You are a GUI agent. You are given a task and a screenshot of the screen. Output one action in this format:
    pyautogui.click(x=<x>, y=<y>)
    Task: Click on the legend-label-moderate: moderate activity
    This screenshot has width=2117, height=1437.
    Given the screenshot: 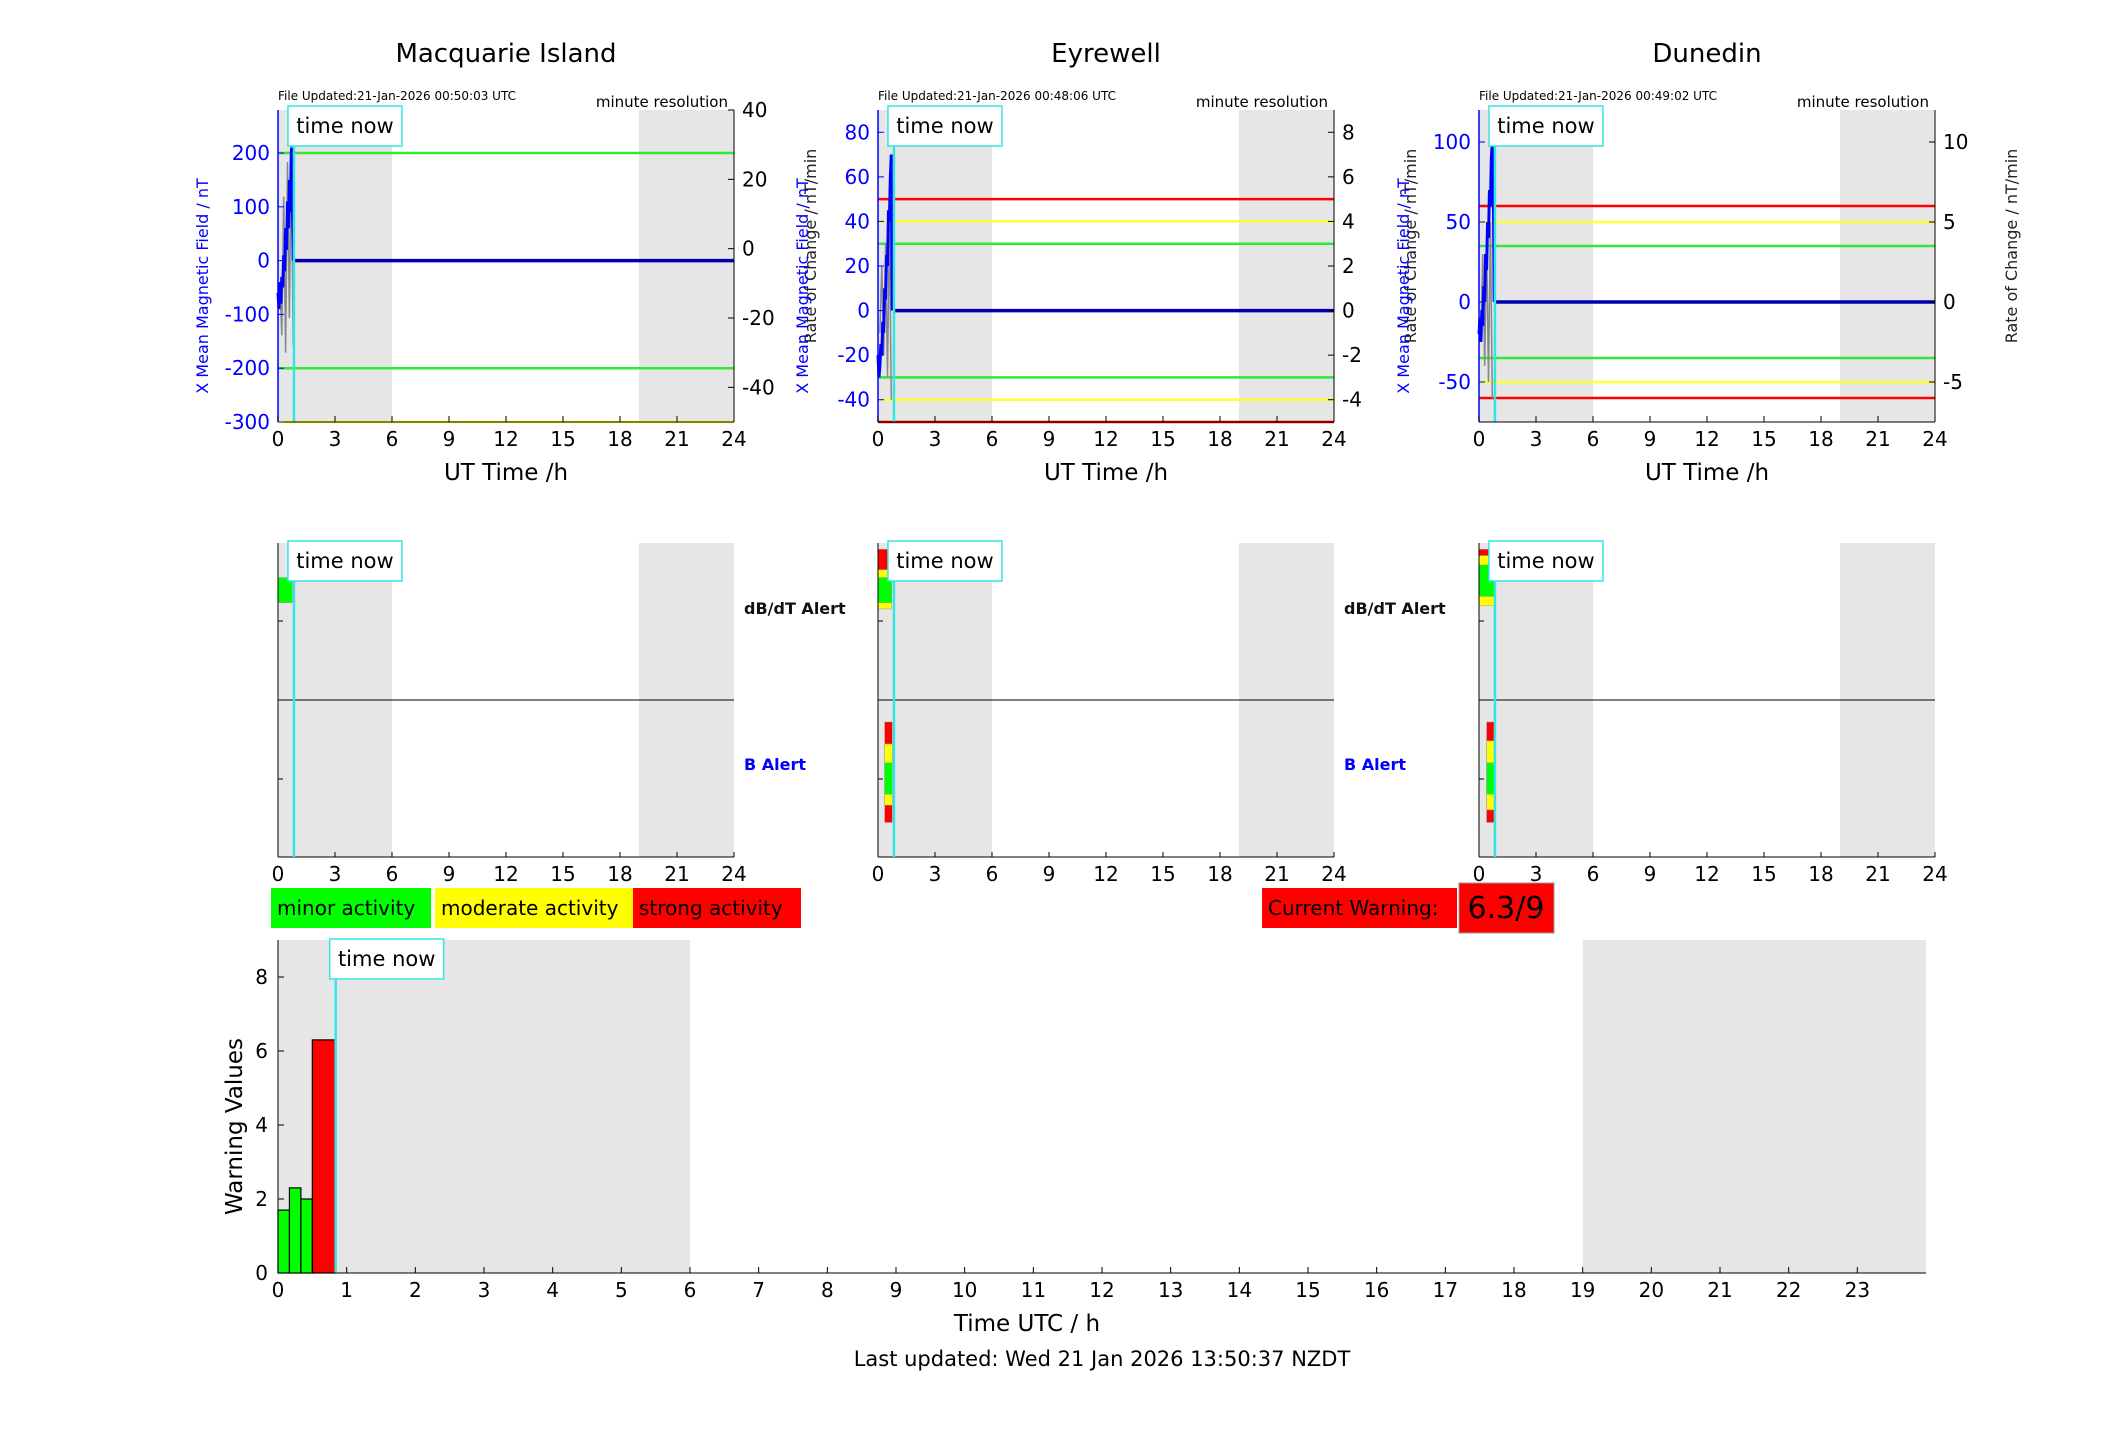 What is the action you would take?
    pyautogui.click(x=530, y=908)
    